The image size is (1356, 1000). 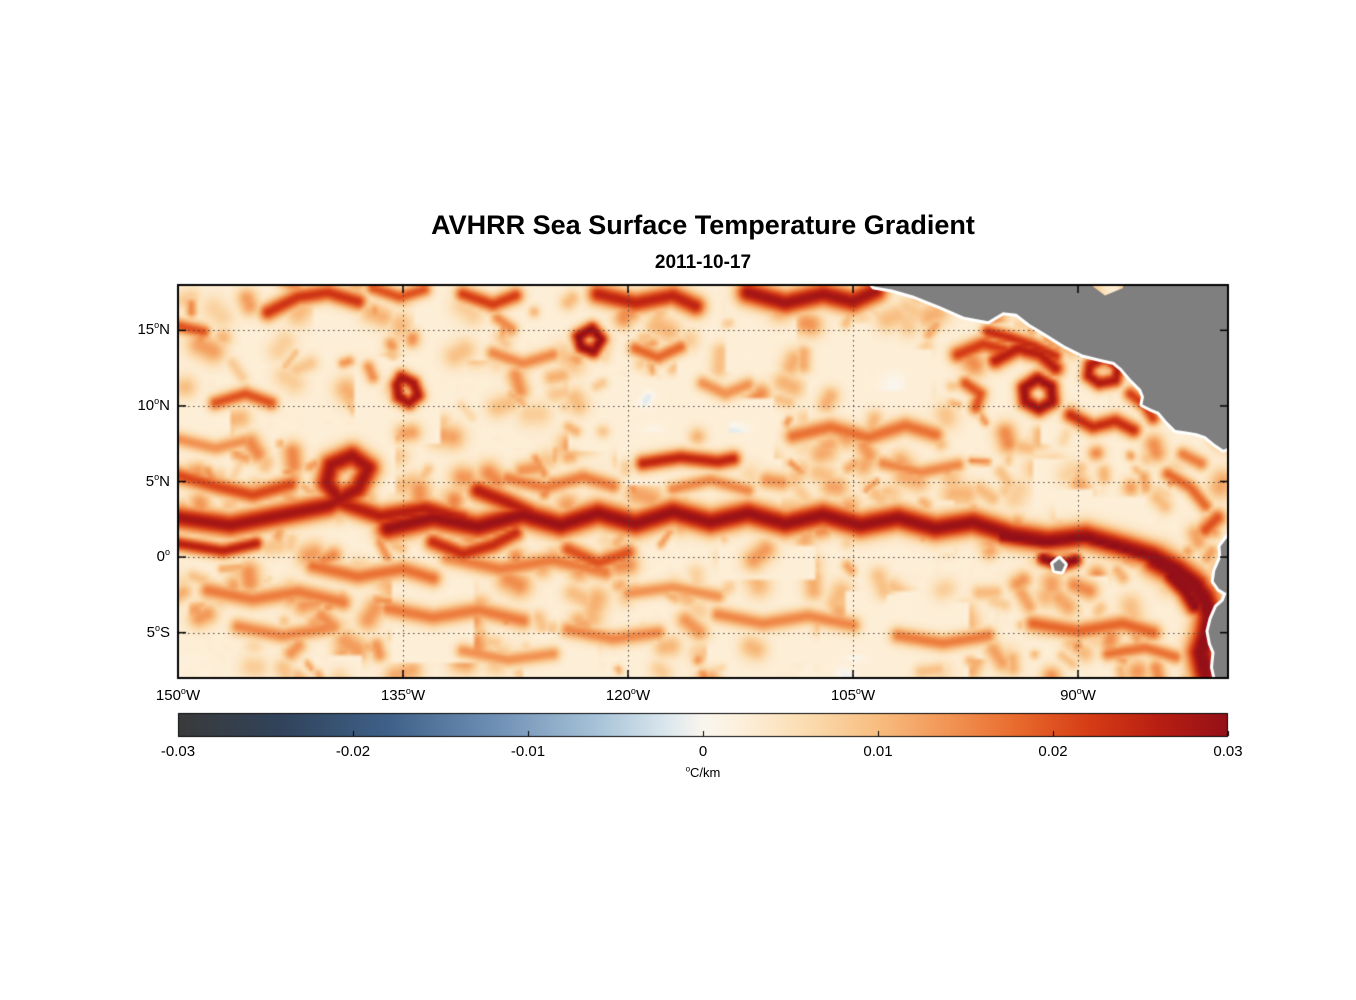 I want to click on colorbar-tick-label: 0.01, so click(x=878, y=751).